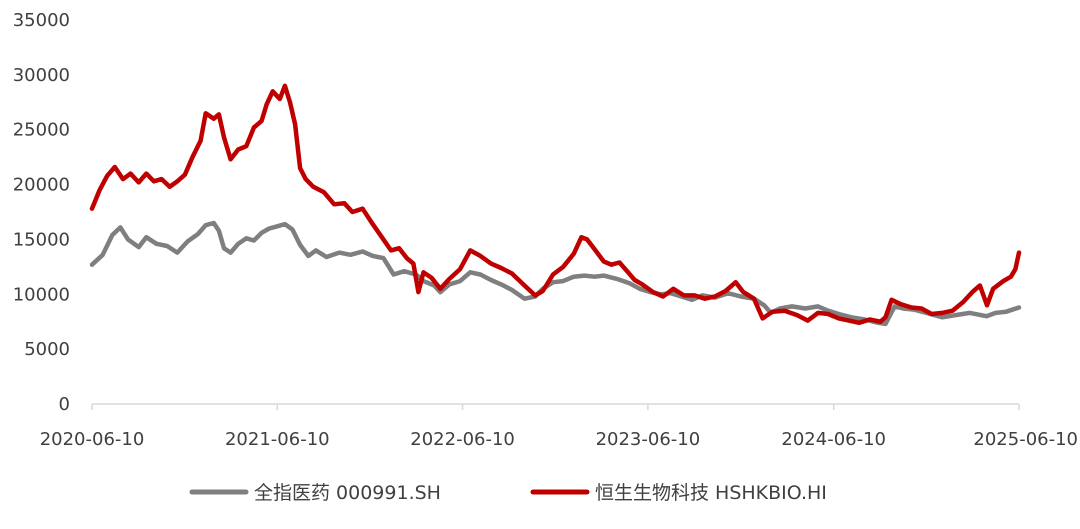 Image resolution: width=1080 pixels, height=529 pixels. What do you see at coordinates (47, 349) in the screenshot?
I see `y-tick-label: 5000` at bounding box center [47, 349].